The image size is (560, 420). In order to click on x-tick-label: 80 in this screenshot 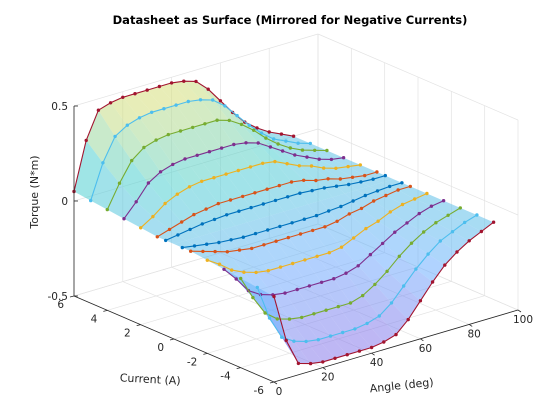, I will do `click(474, 334)`.